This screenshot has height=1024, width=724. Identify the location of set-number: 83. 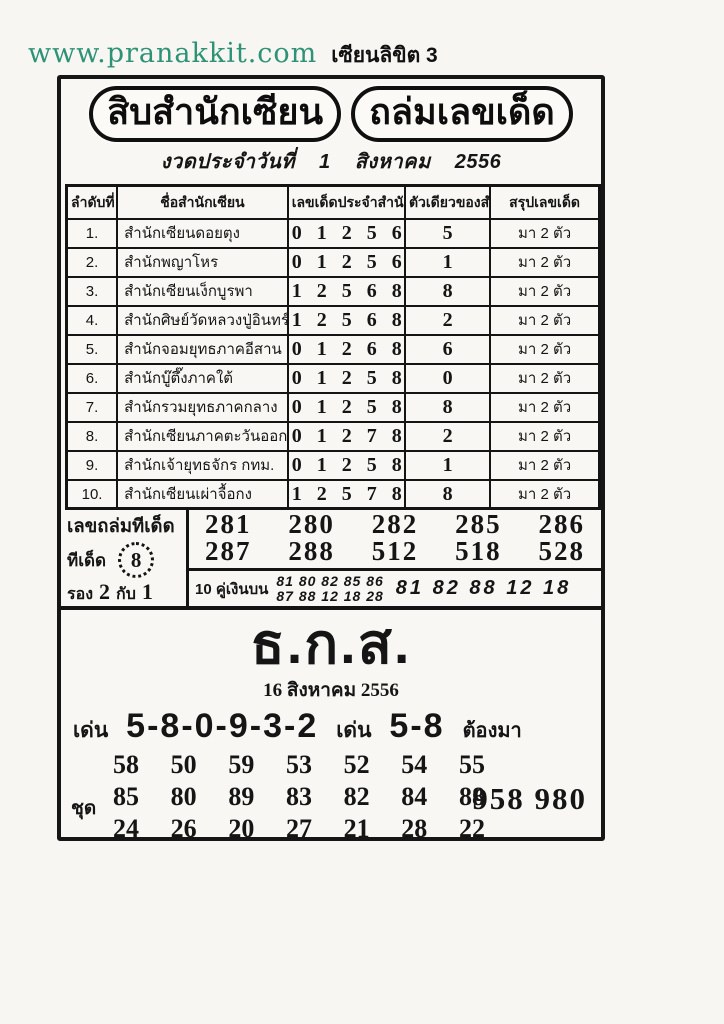
(298, 797).